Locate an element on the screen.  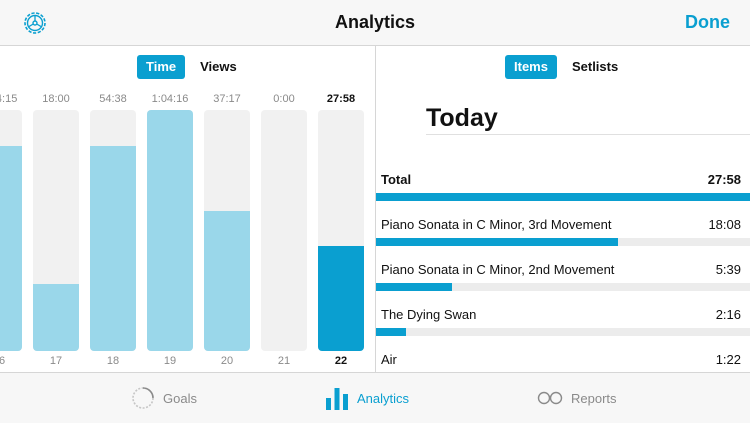
items-setlists-segmented-control: Items Setlists is located at coordinates (566, 67).